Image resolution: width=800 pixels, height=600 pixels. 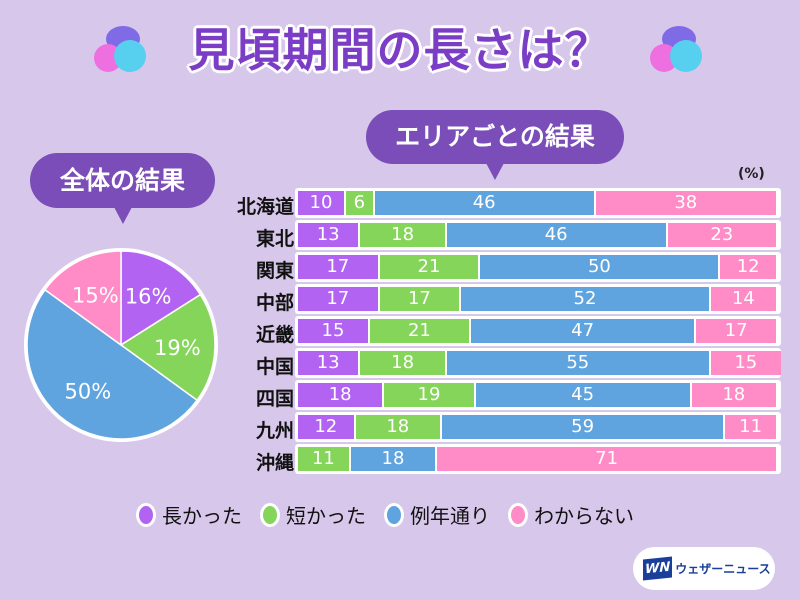 I want to click on pie-label-long: 16%, so click(x=148, y=297).